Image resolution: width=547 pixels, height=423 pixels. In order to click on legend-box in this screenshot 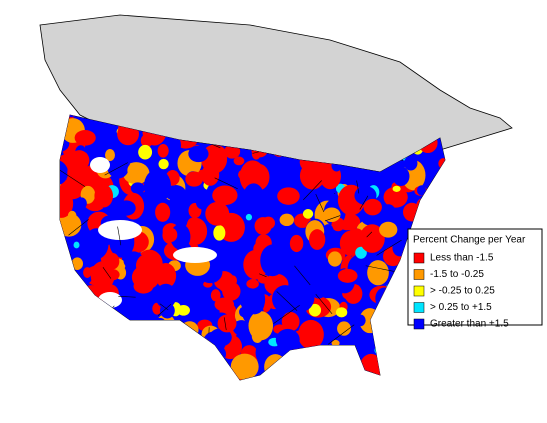, I will do `click(475, 277)`.